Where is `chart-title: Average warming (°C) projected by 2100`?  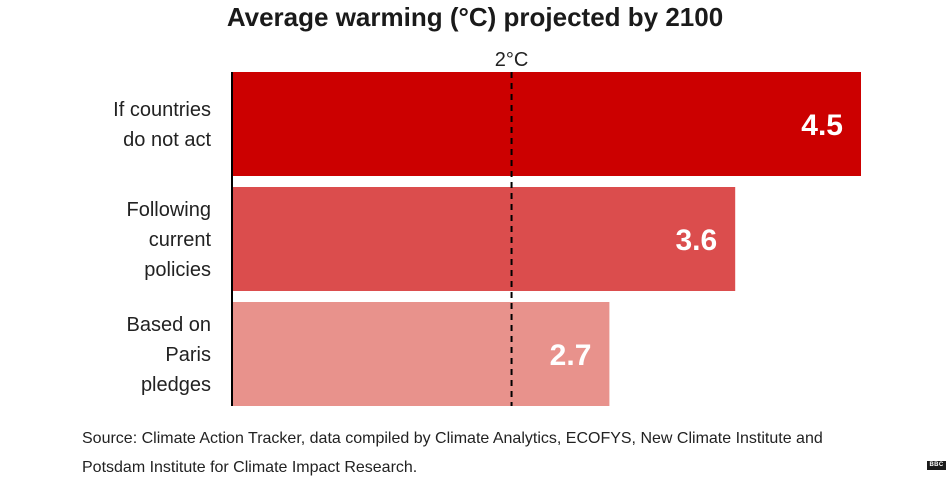 chart-title: Average warming (°C) projected by 2100 is located at coordinates (475, 17).